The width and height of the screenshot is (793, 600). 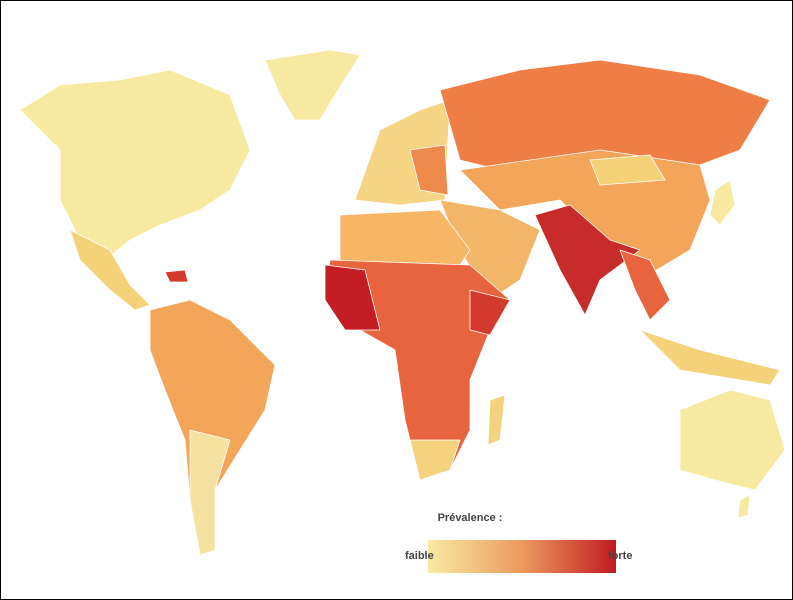 What do you see at coordinates (627, 170) in the screenshot?
I see `mongolia` at bounding box center [627, 170].